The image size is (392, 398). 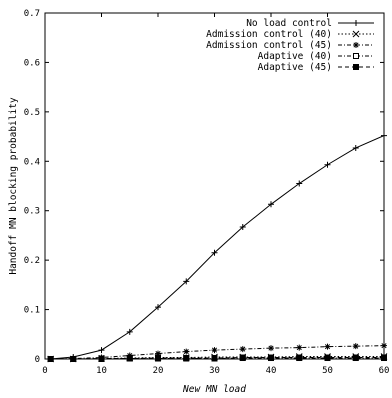 What do you see at coordinates (214, 371) in the screenshot?
I see `x-tick-label: 30` at bounding box center [214, 371].